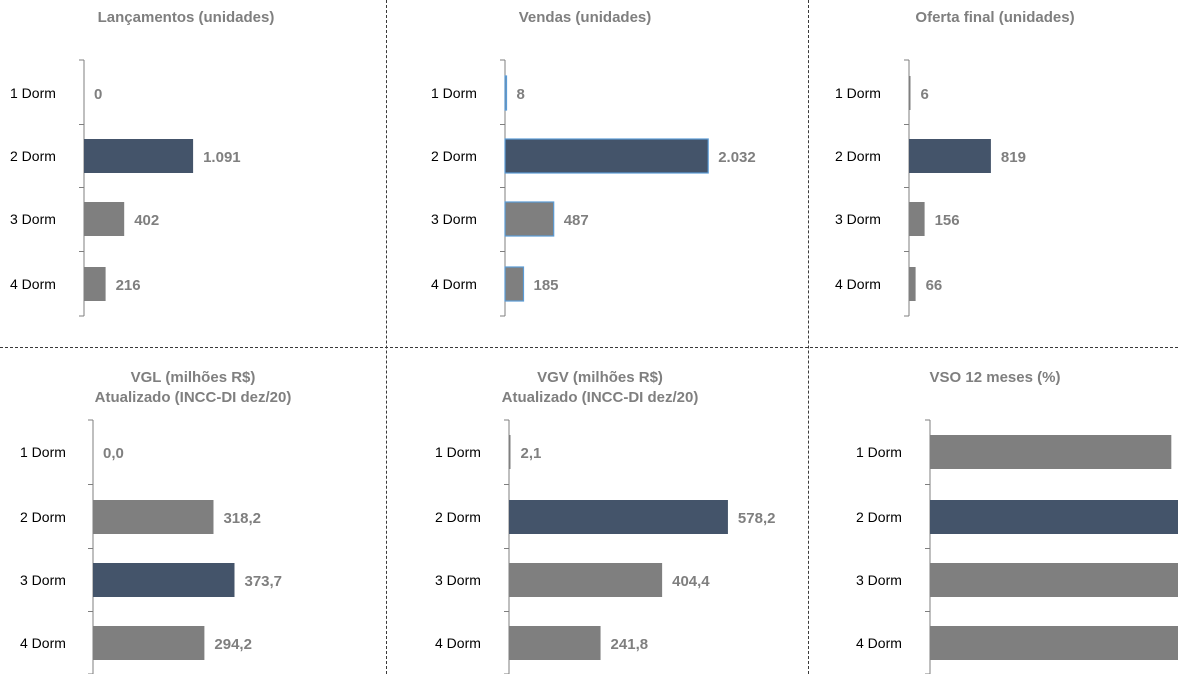 The image size is (1178, 674). What do you see at coordinates (454, 284) in the screenshot?
I see `vendas-category-label: 4 Dorm` at bounding box center [454, 284].